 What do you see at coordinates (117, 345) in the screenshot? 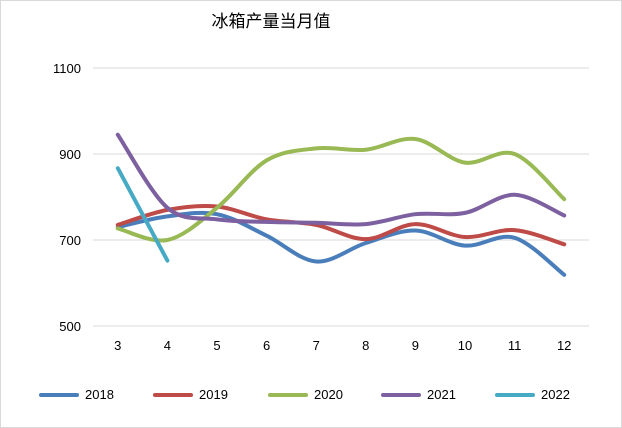
I see `x-tick-label: 3` at bounding box center [117, 345].